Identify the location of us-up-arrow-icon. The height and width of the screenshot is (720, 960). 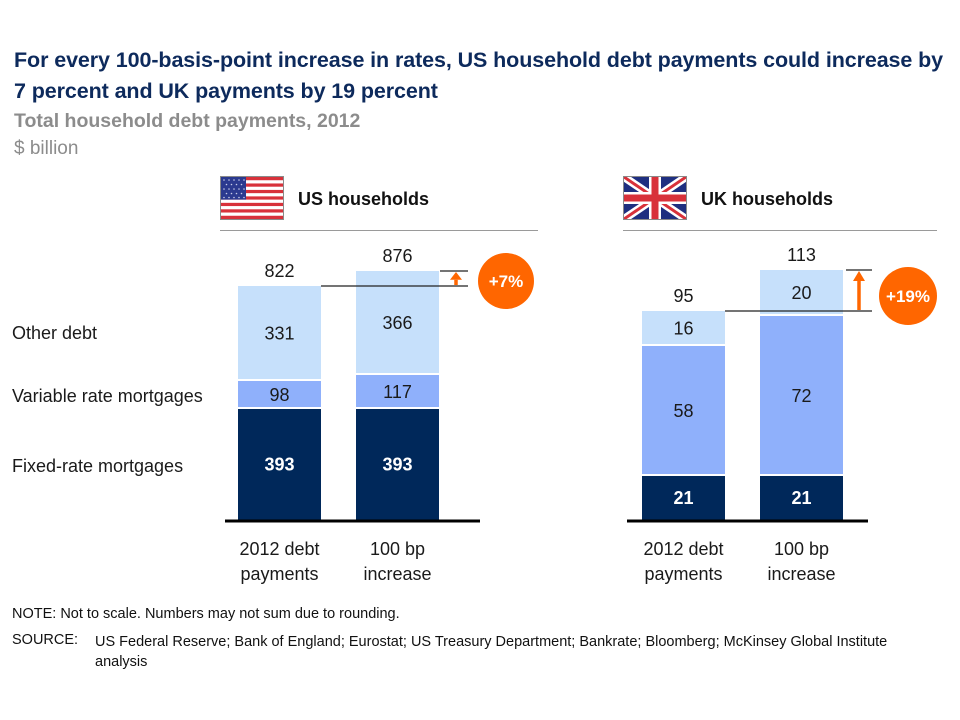
(456, 276).